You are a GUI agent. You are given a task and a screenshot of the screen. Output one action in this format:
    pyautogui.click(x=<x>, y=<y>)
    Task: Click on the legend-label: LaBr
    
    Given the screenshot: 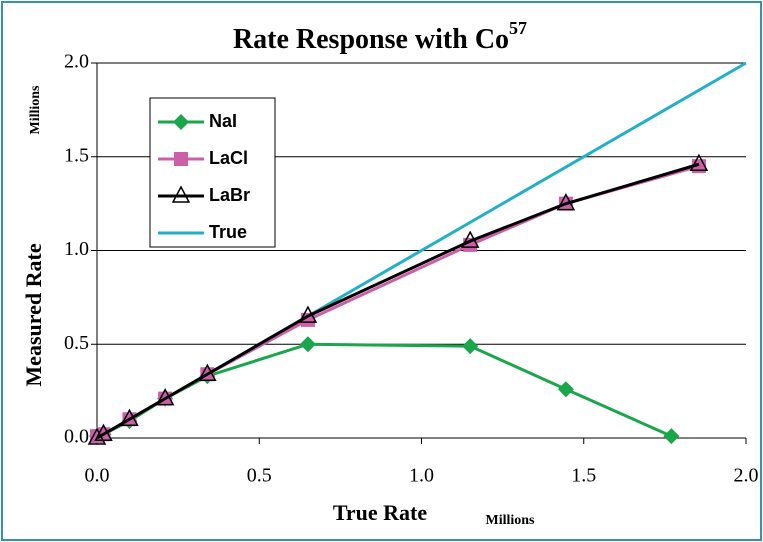 What is the action you would take?
    pyautogui.click(x=229, y=195)
    